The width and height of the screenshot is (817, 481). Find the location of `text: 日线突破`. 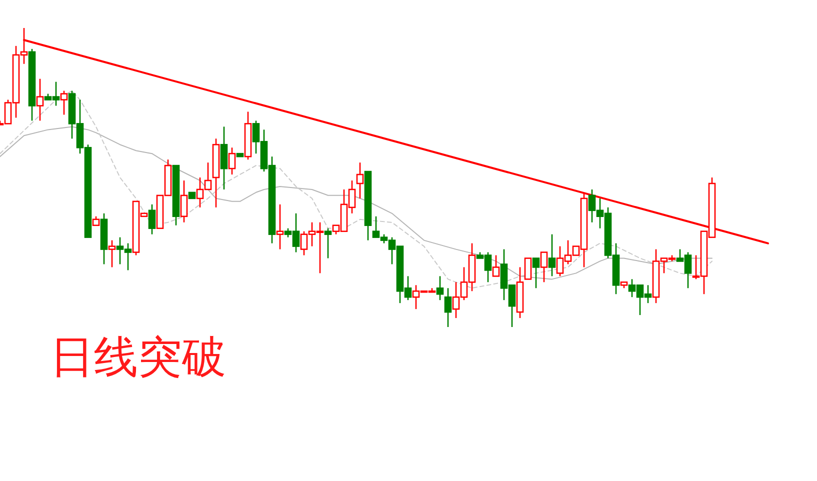

text: 日线突破 is located at coordinates (138, 357).